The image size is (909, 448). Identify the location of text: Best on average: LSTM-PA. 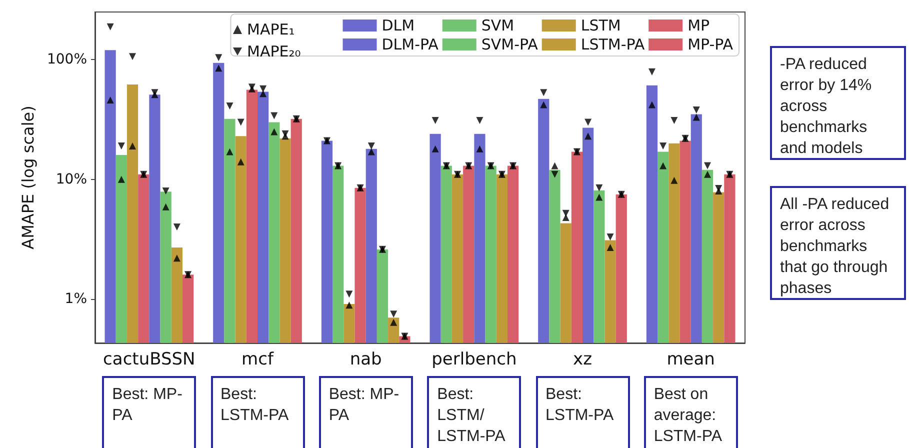
(691, 412).